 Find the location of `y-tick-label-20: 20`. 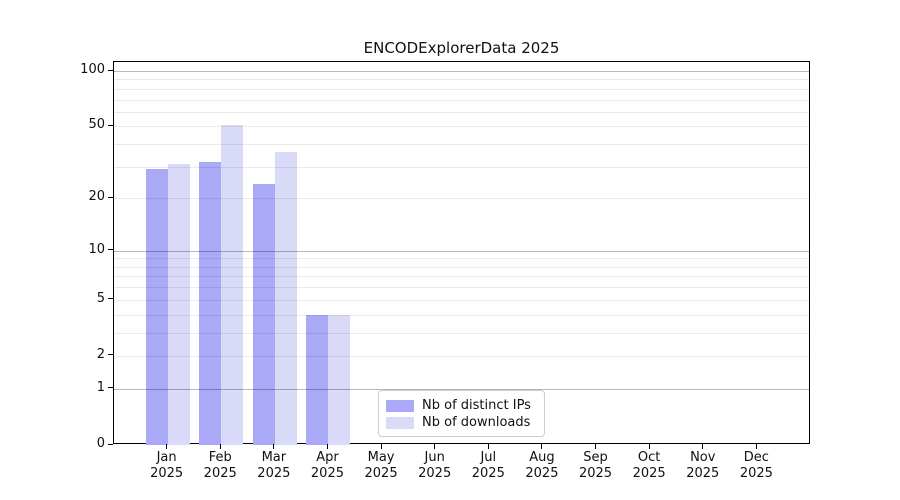

y-tick-label-20: 20 is located at coordinates (96, 197).